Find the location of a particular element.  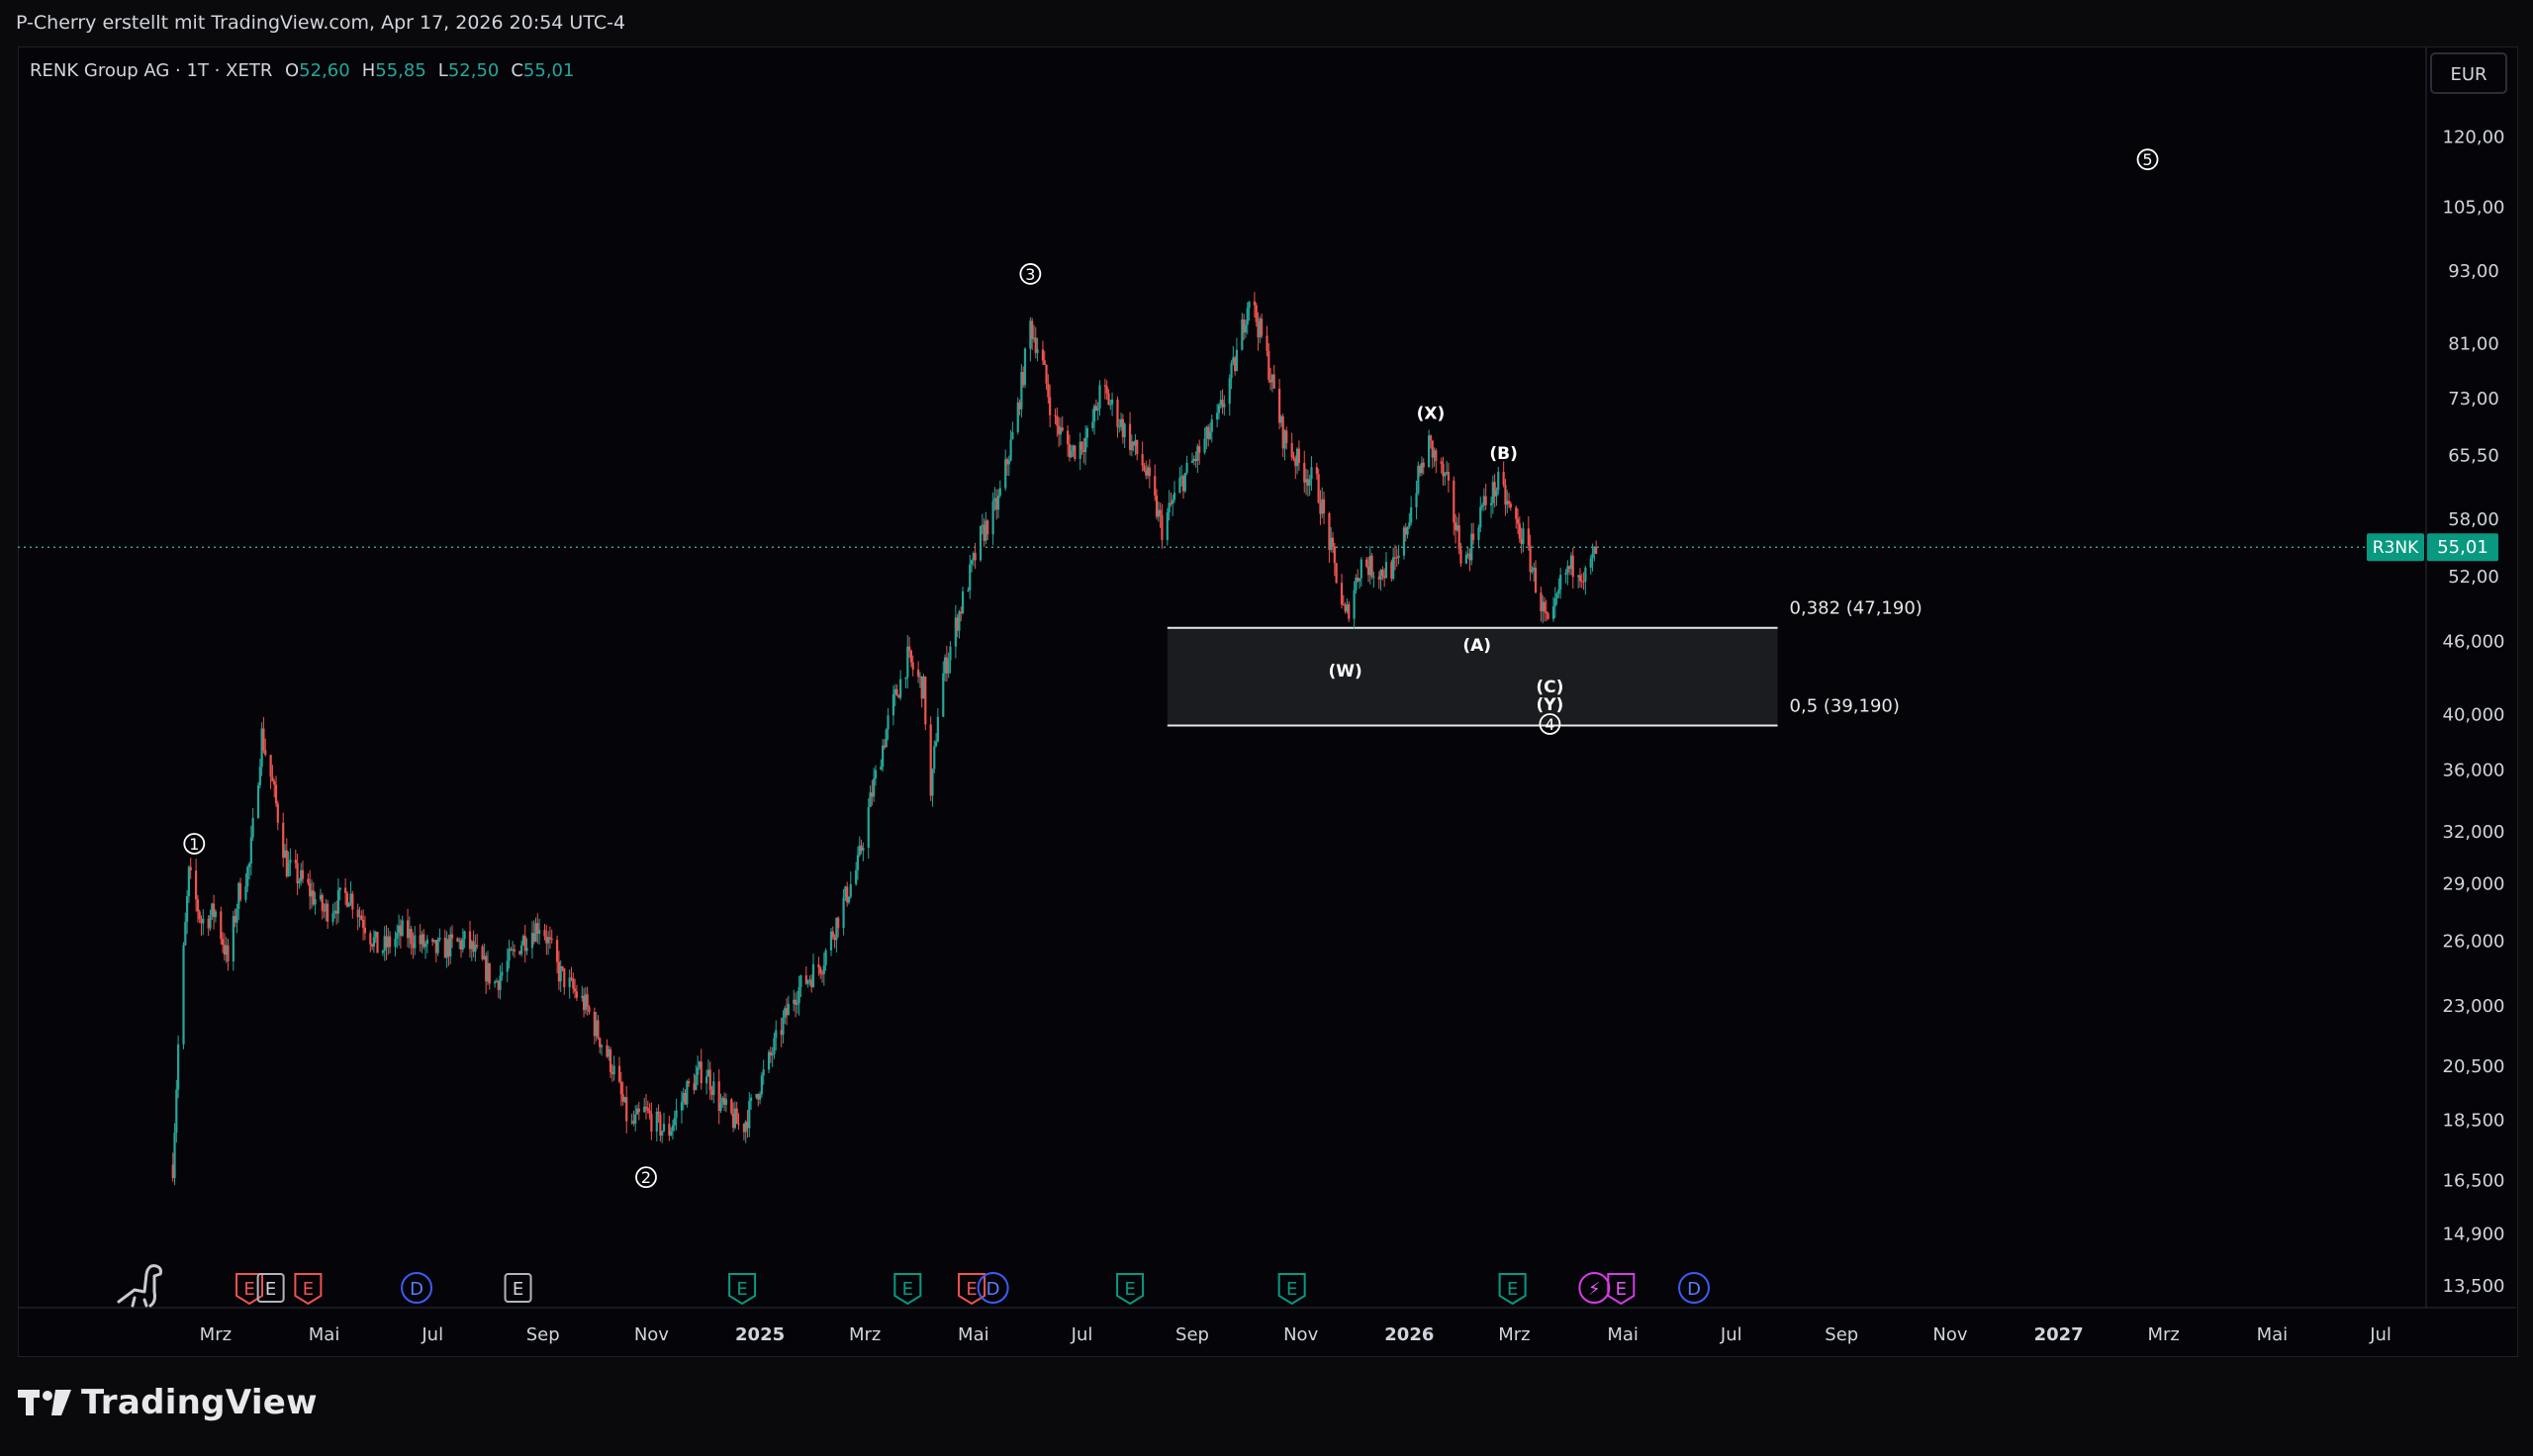

event-marker: ⚡ is located at coordinates (1594, 1288).